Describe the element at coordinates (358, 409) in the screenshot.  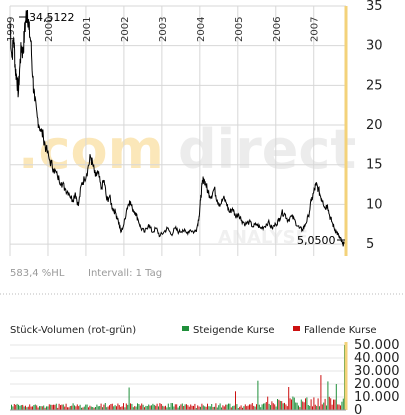
I see `volume-y-tick-label: 0` at that location.